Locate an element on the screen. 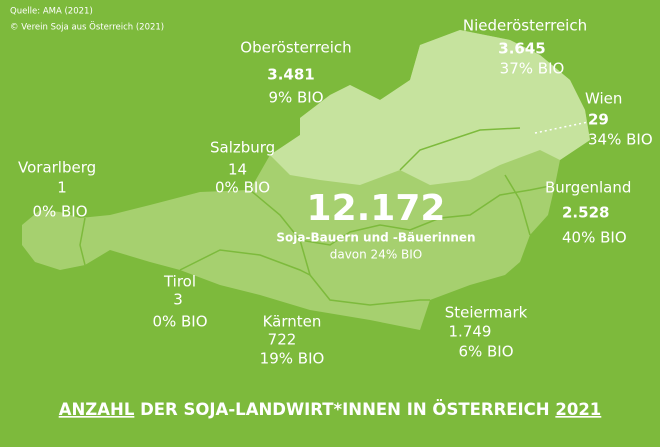 The height and width of the screenshot is (447, 660). source: Quelle: AMA (2021) is located at coordinates (51, 12).